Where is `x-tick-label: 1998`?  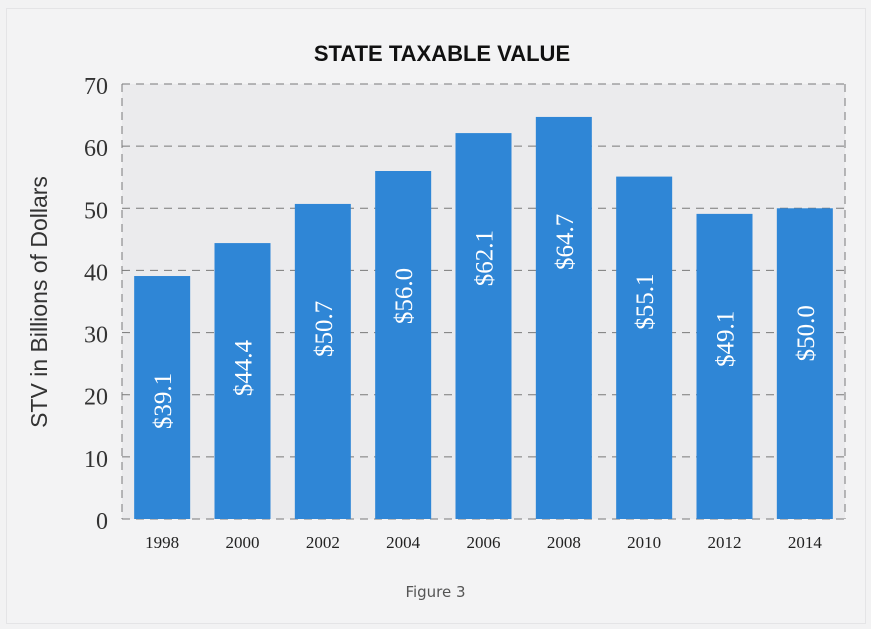 x-tick-label: 1998 is located at coordinates (162, 542).